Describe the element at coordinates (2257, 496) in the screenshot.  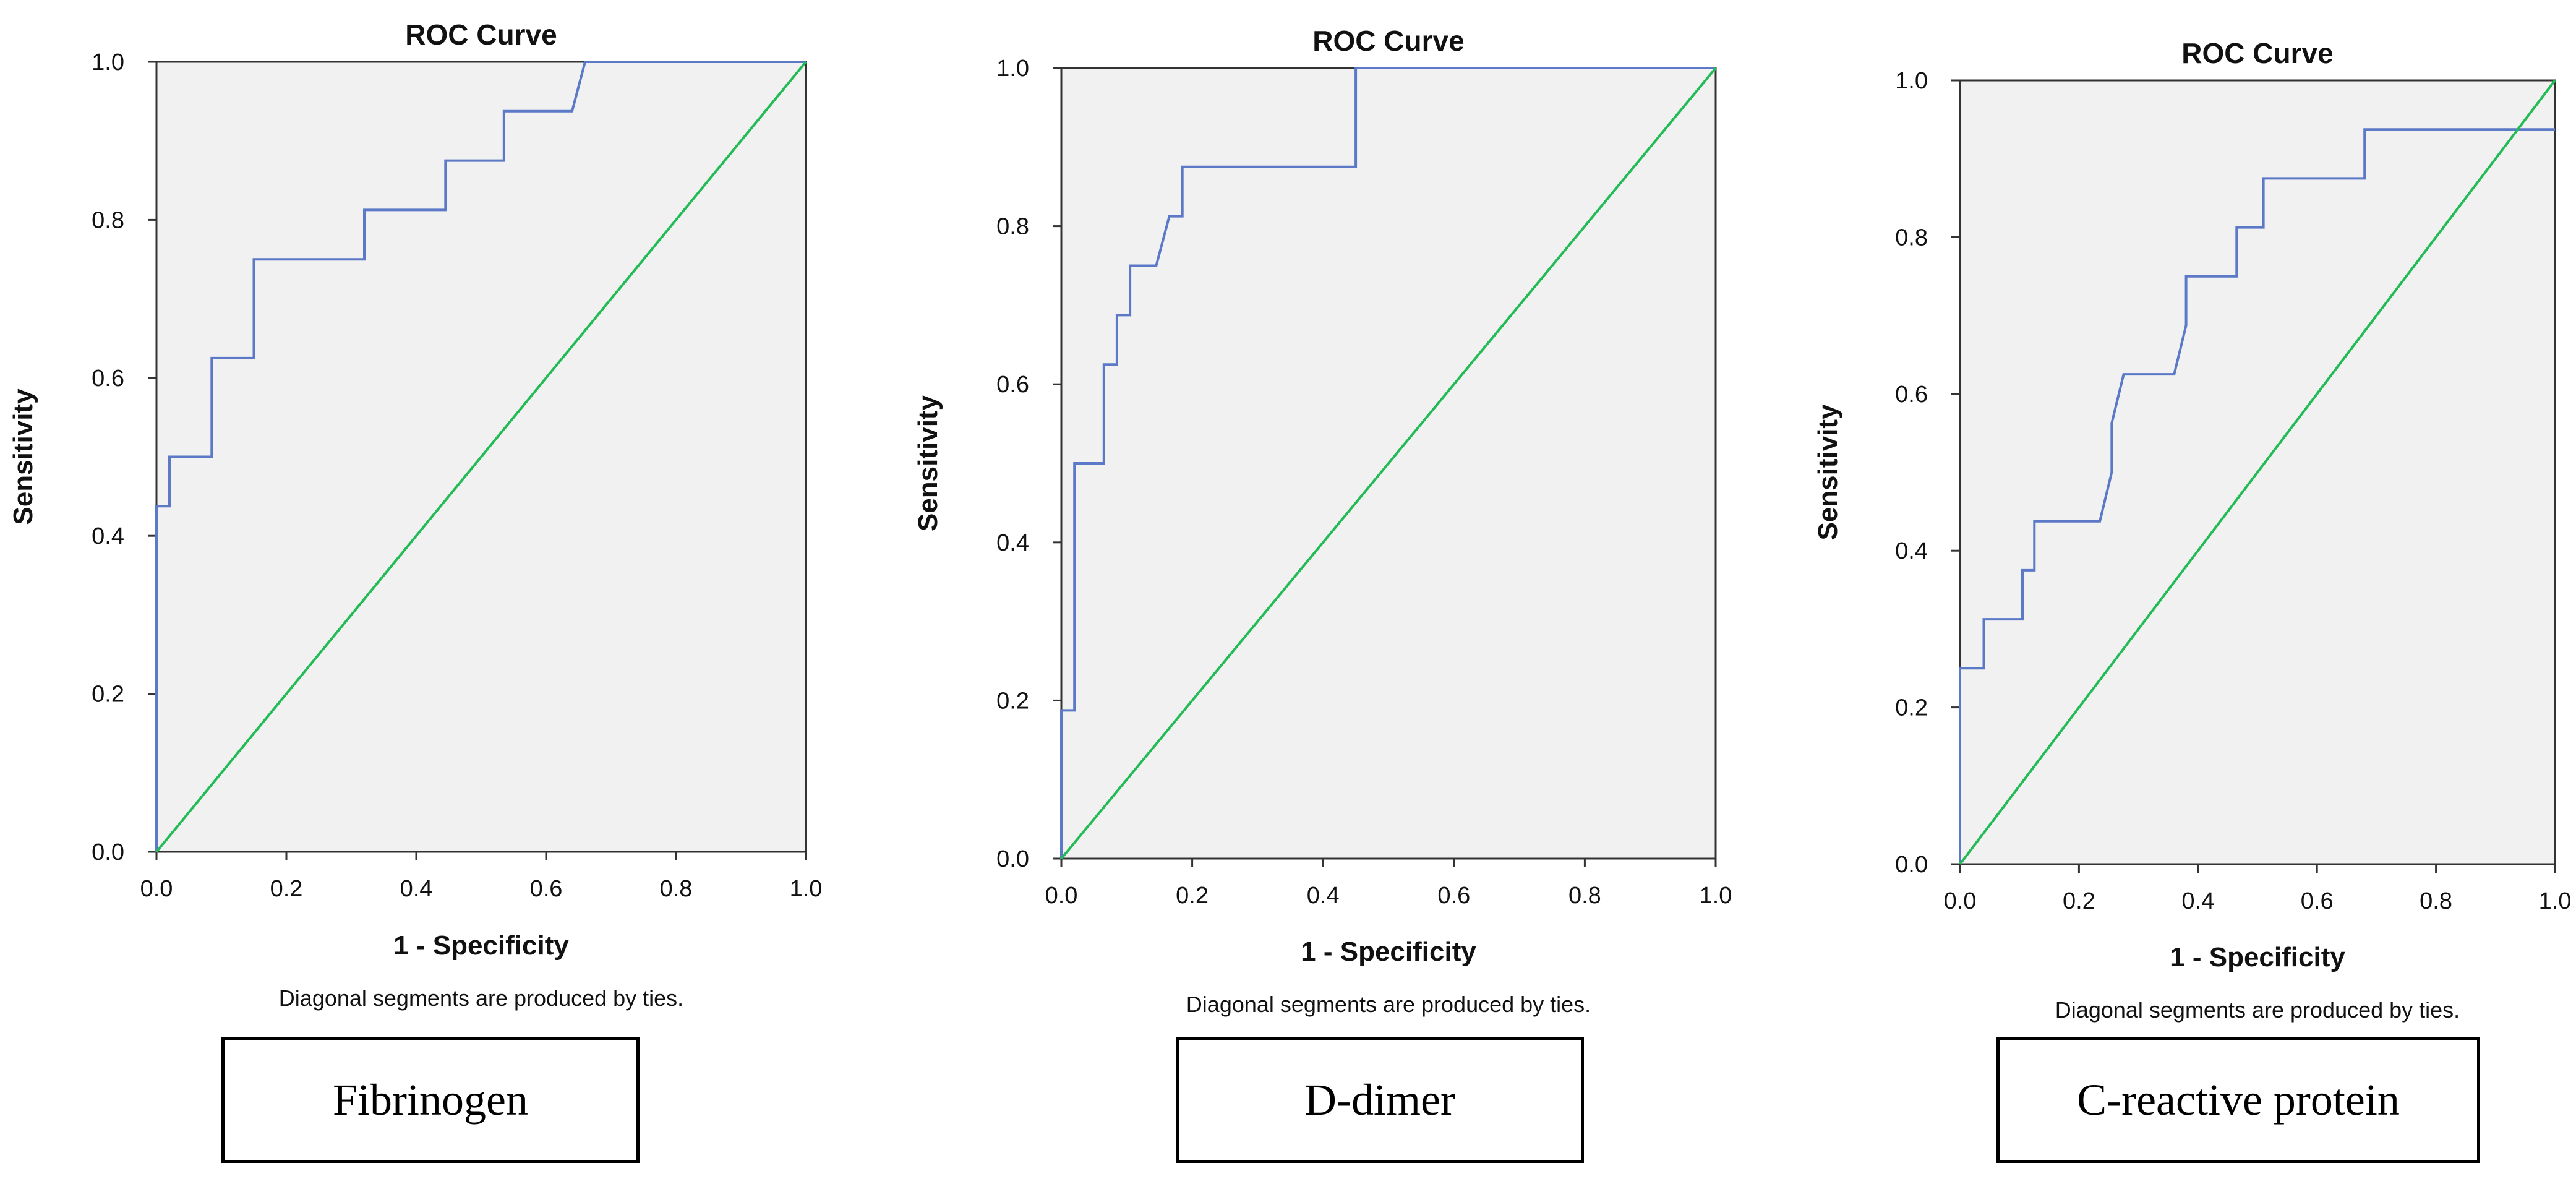
I see `roc-curve-c-reactive-protein` at that location.